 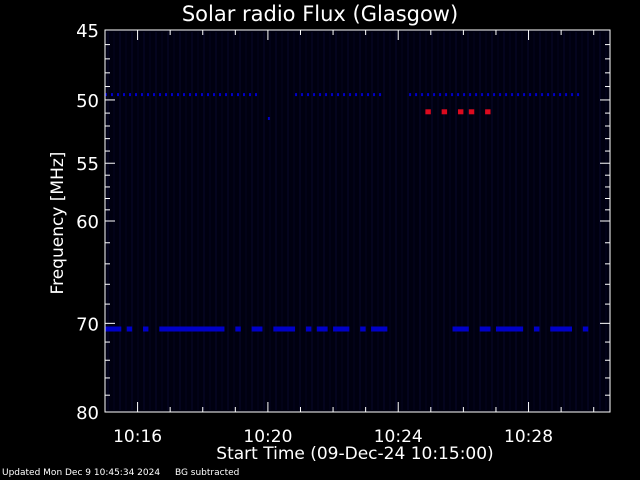 I want to click on bg-subtracted-note: BG subtracted, so click(x=207, y=473).